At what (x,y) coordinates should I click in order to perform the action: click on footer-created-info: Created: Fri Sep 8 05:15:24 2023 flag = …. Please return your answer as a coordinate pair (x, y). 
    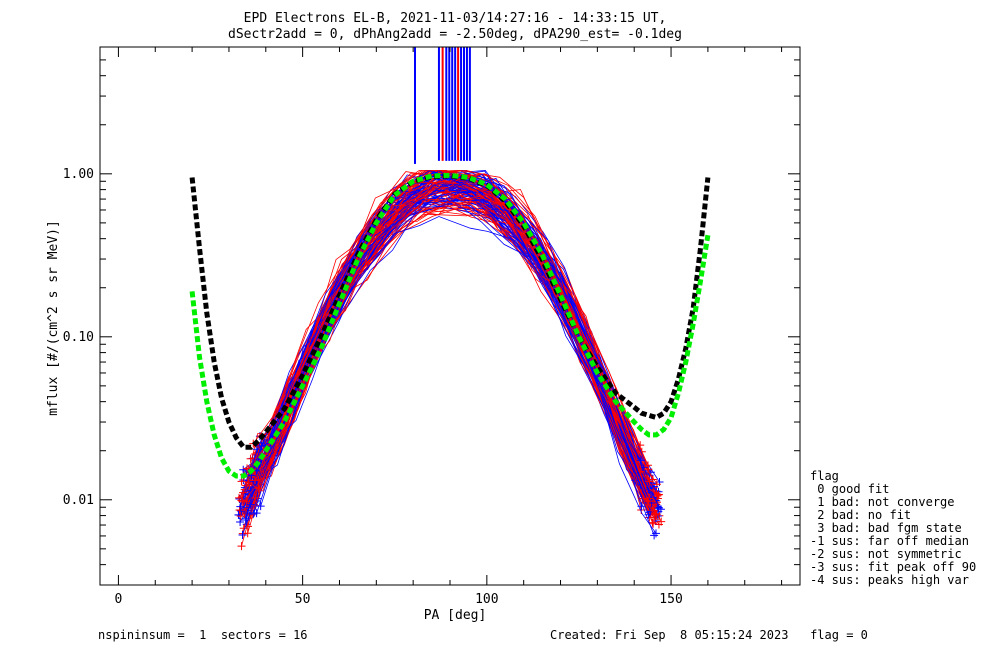
    Looking at the image, I should click on (709, 635).